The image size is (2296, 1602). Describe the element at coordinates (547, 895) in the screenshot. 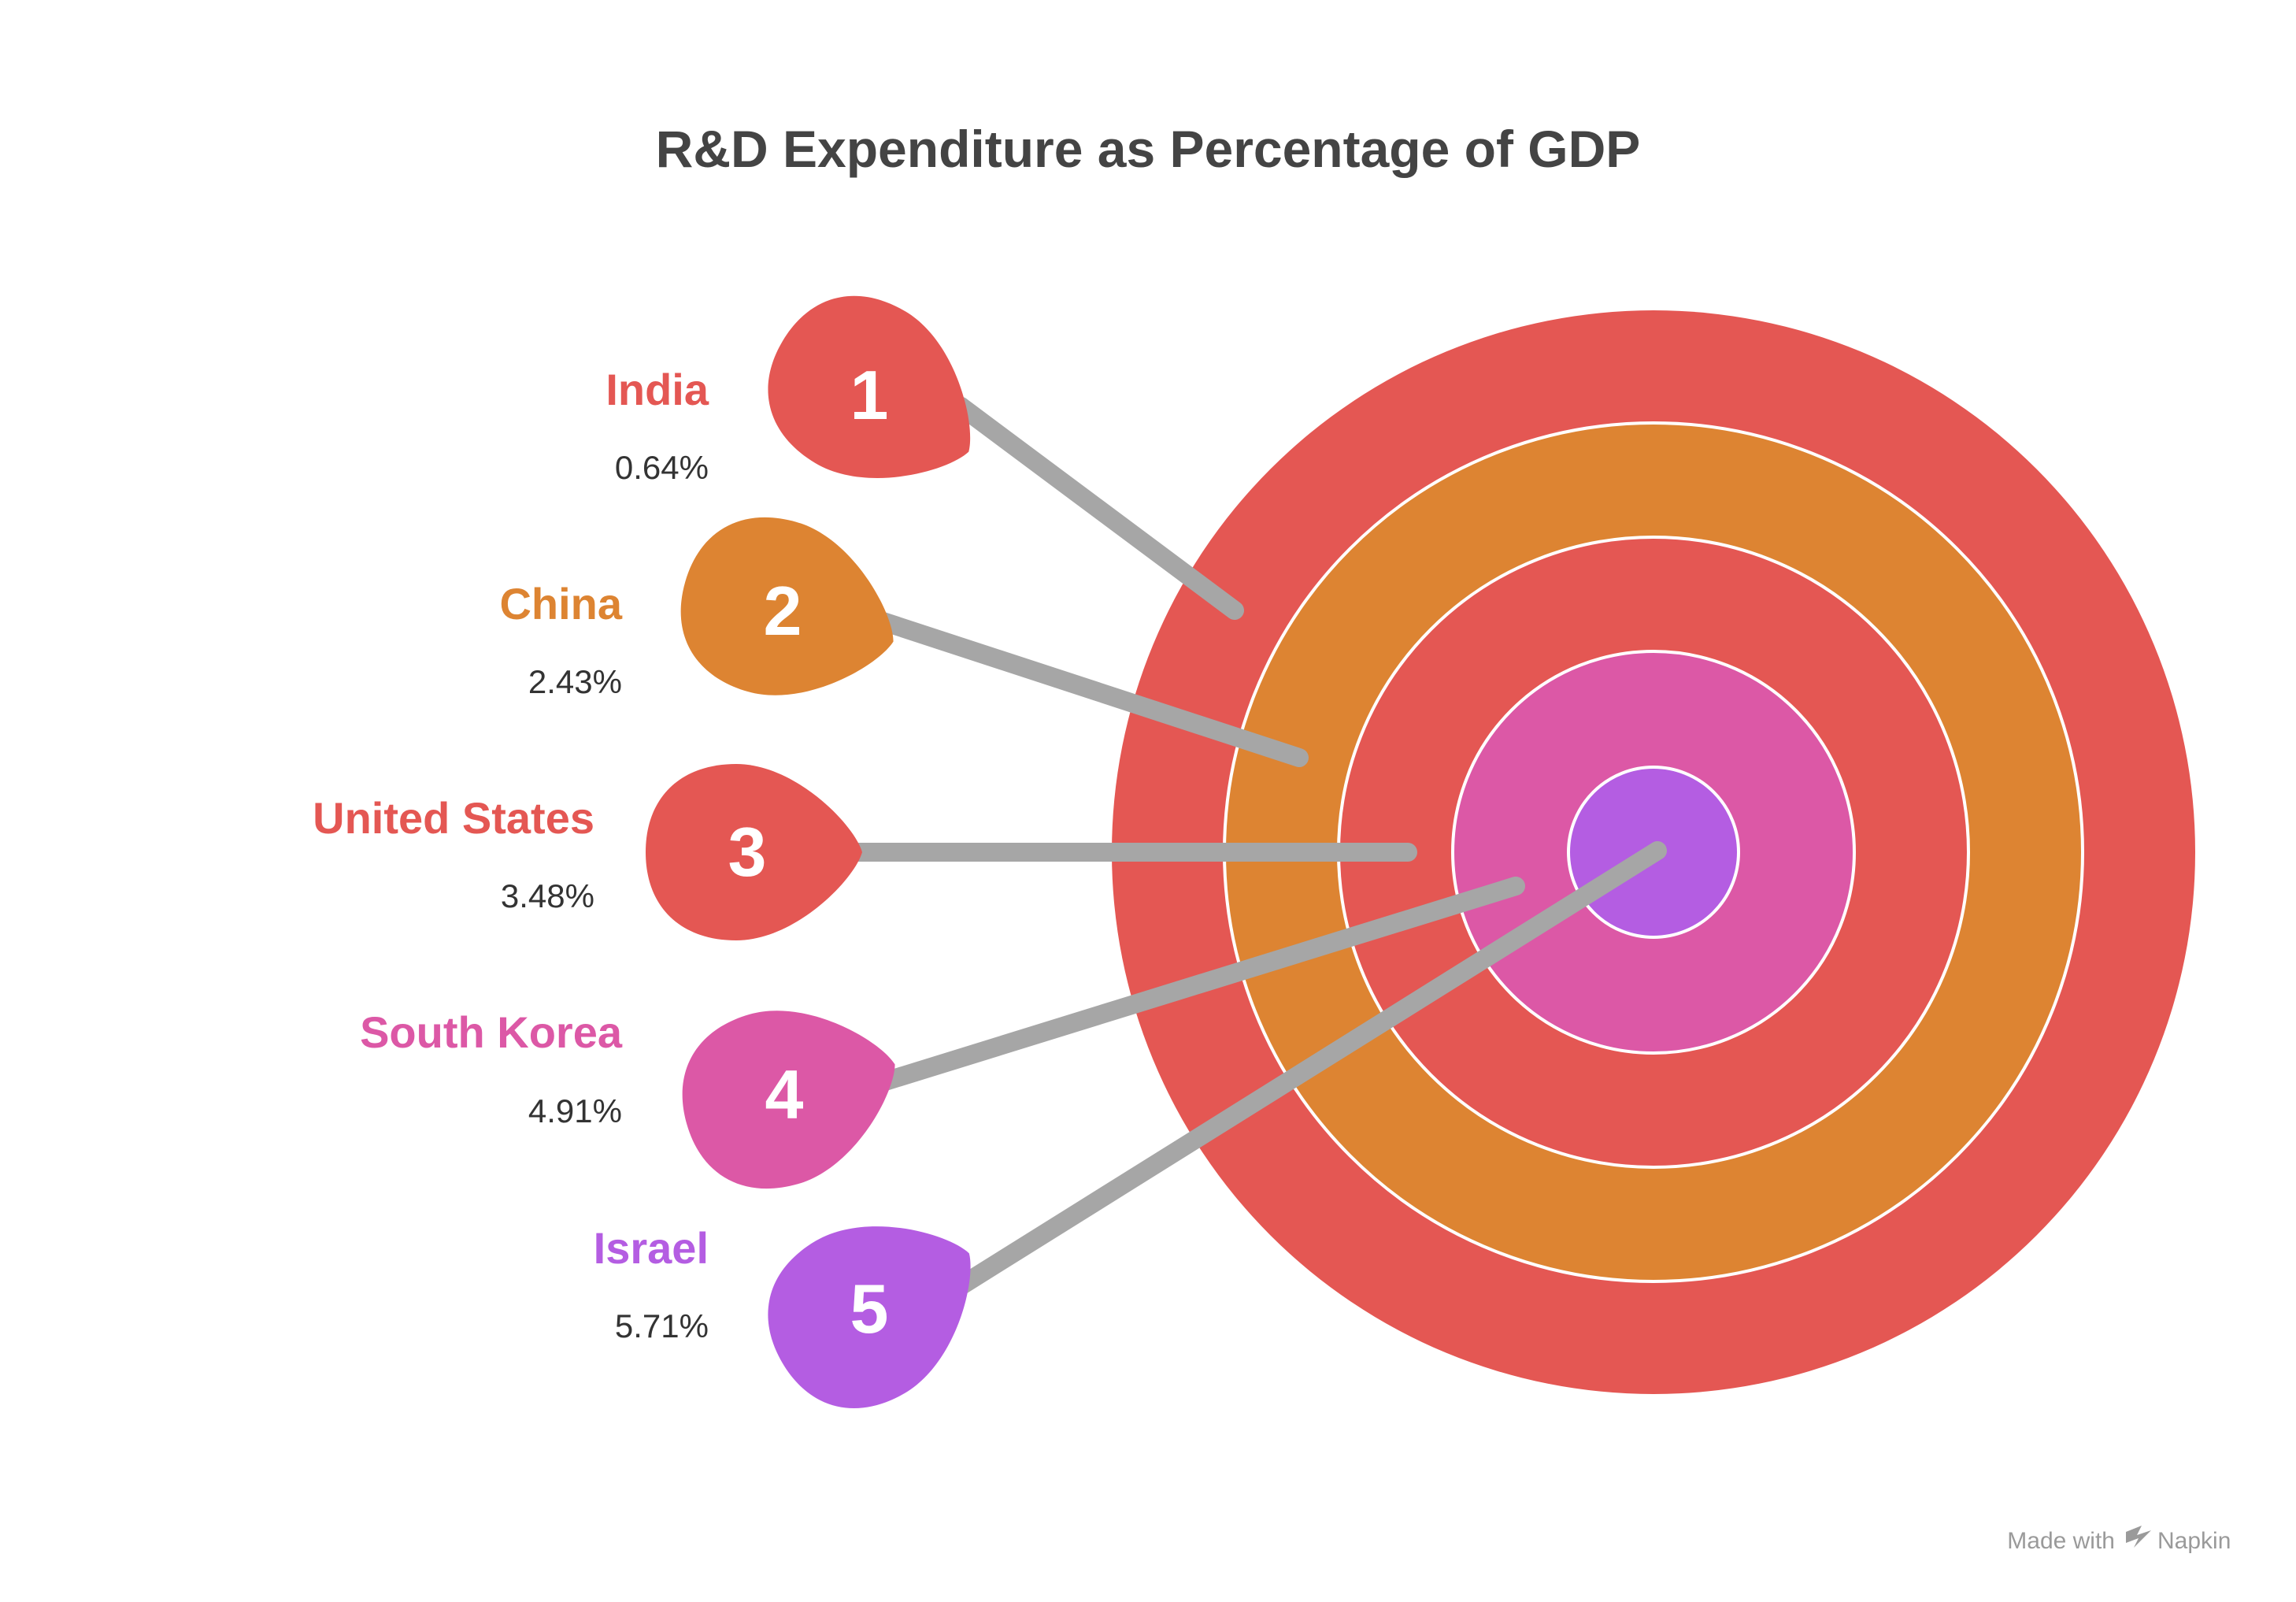

I see `country-value: 3.48%` at that location.